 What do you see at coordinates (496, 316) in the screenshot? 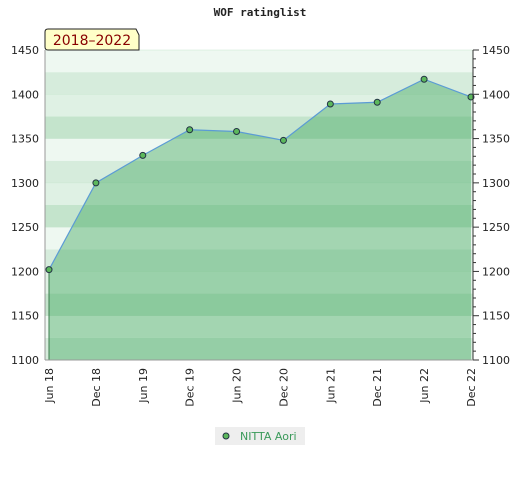
I see `y2-tick-label: 1150` at bounding box center [496, 316].